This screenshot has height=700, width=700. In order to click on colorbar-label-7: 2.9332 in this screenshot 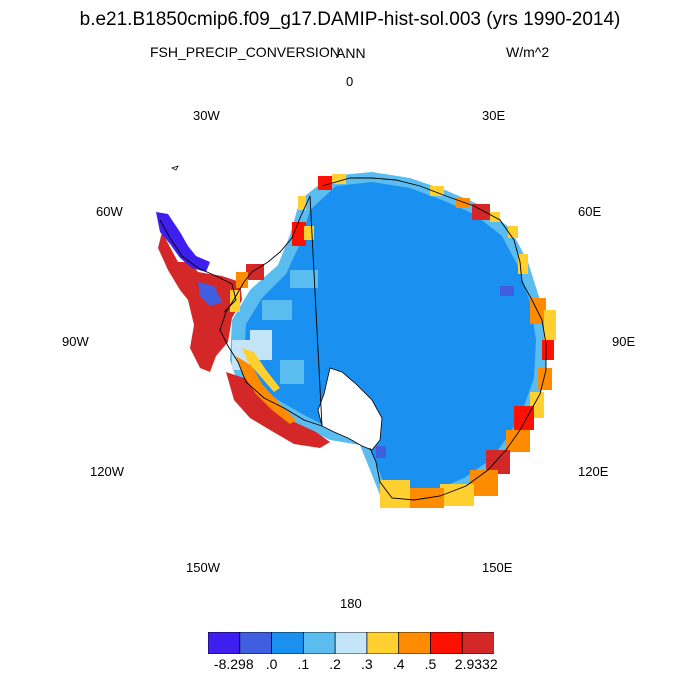, I will do `click(476, 664)`.